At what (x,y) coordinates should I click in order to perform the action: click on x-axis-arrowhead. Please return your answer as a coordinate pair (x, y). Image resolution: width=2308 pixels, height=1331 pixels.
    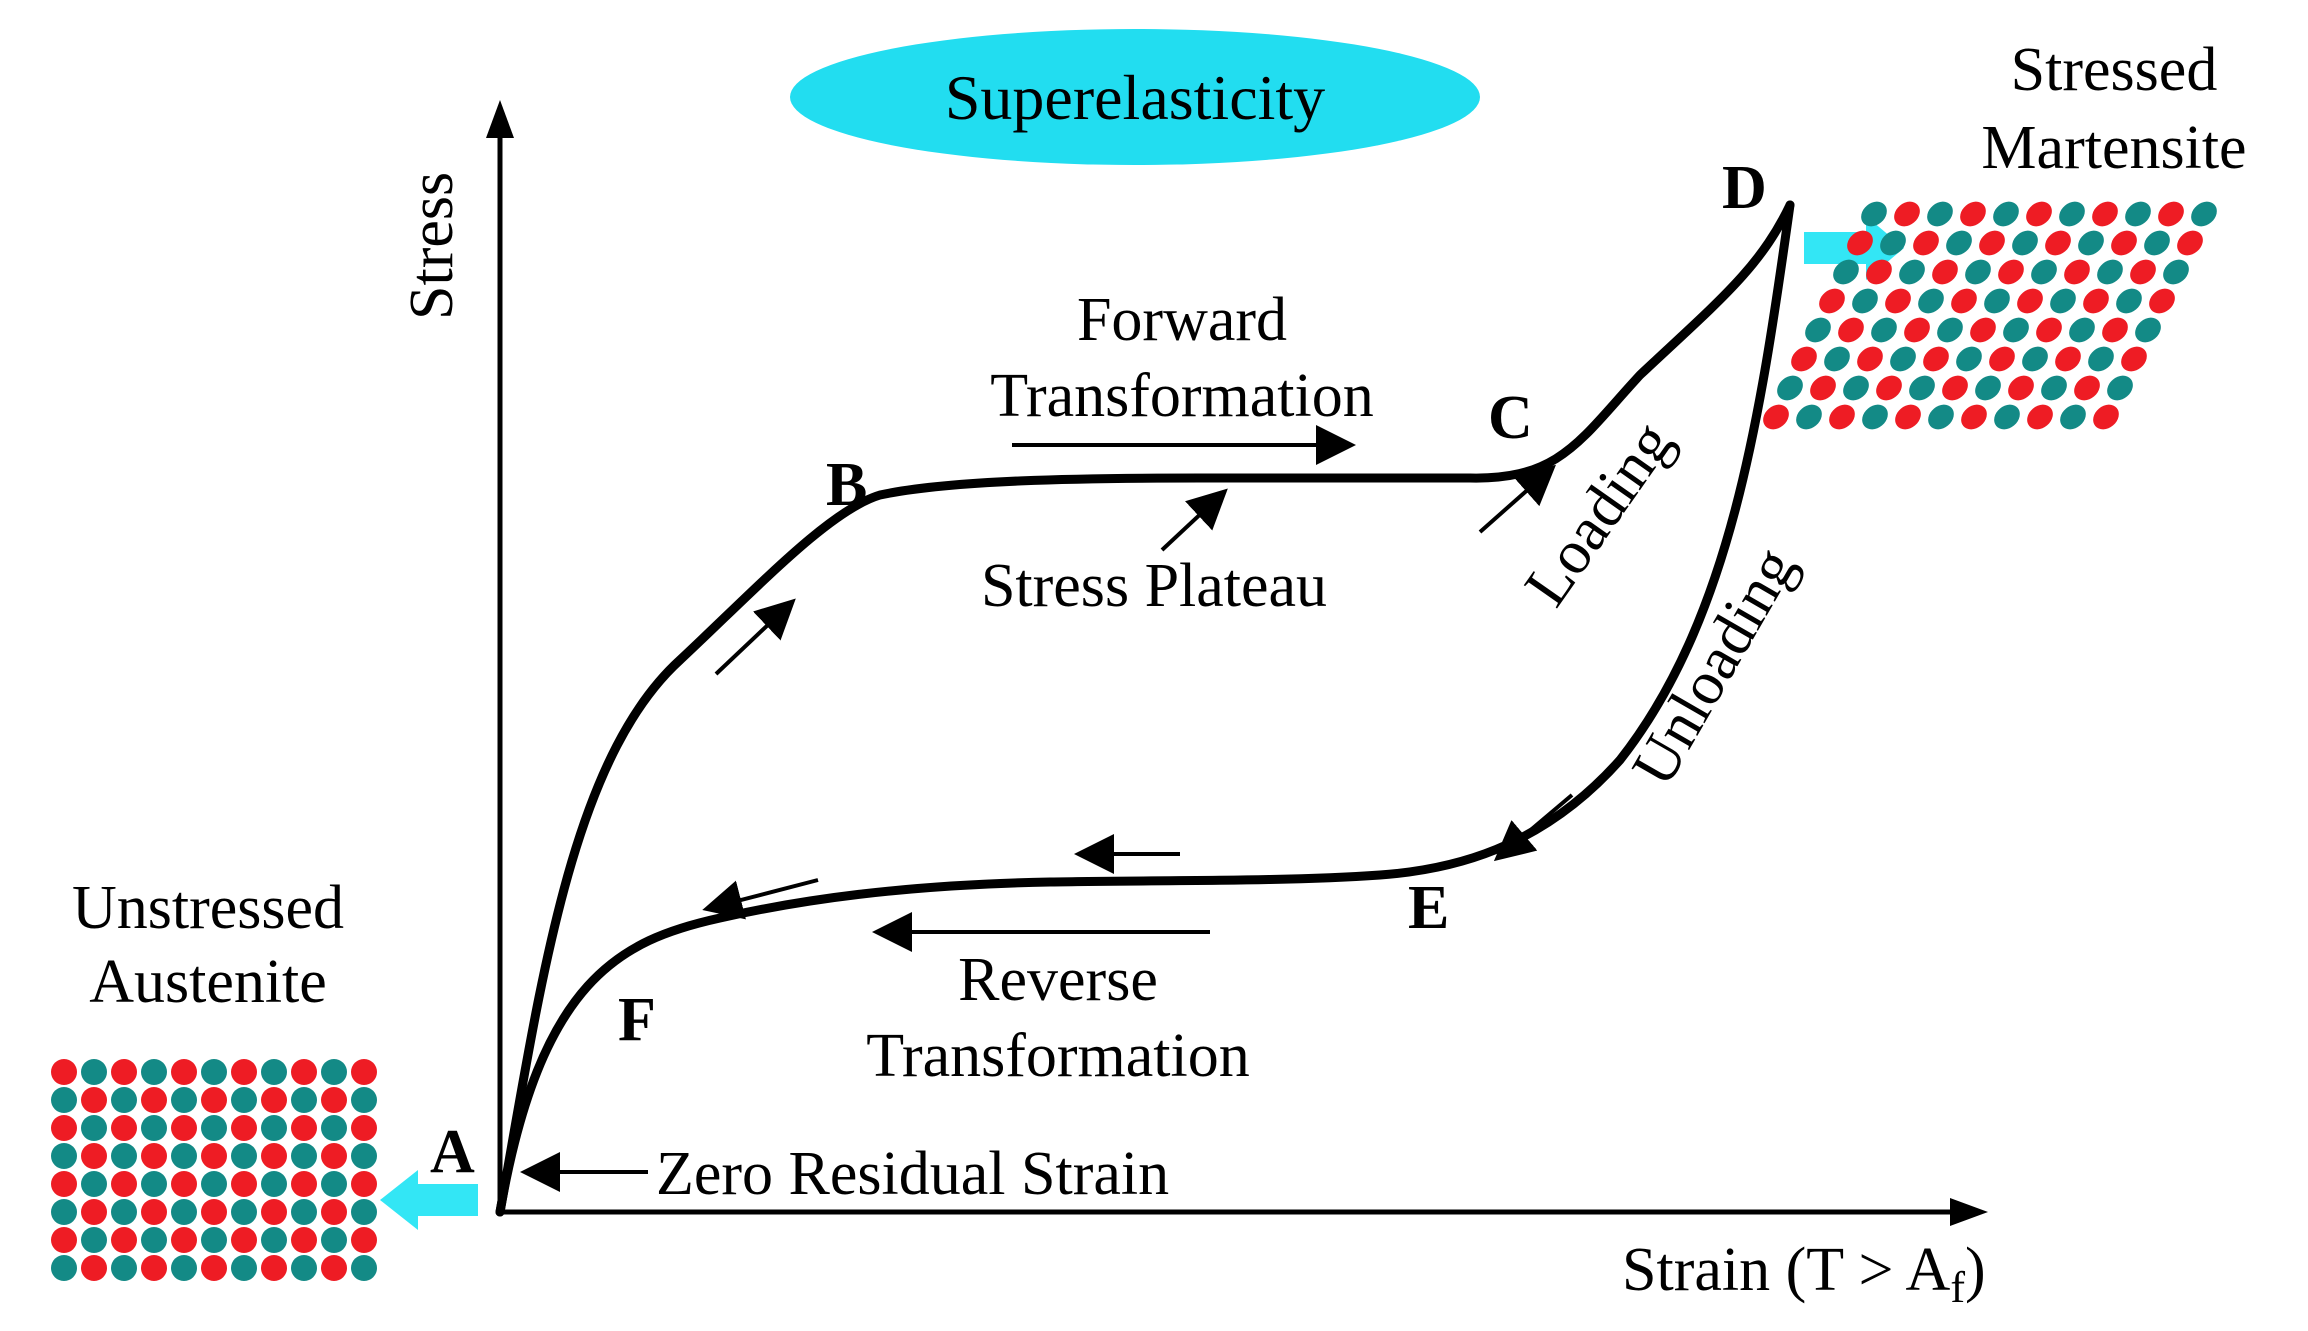
    Looking at the image, I should click on (1969, 1212).